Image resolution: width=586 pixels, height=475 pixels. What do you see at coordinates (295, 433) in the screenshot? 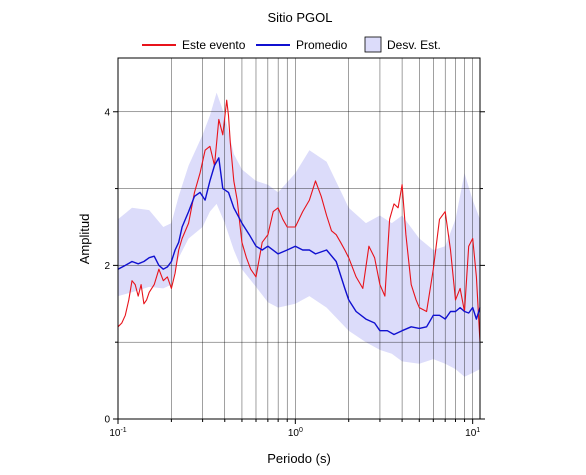
I see `x-tick-label: 10⁰` at bounding box center [295, 433].